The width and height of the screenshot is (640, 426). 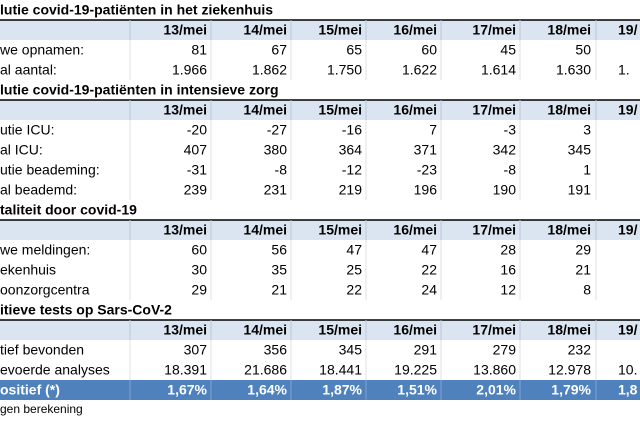 What do you see at coordinates (496, 390) in the screenshot?
I see `cell: 2,01%` at bounding box center [496, 390].